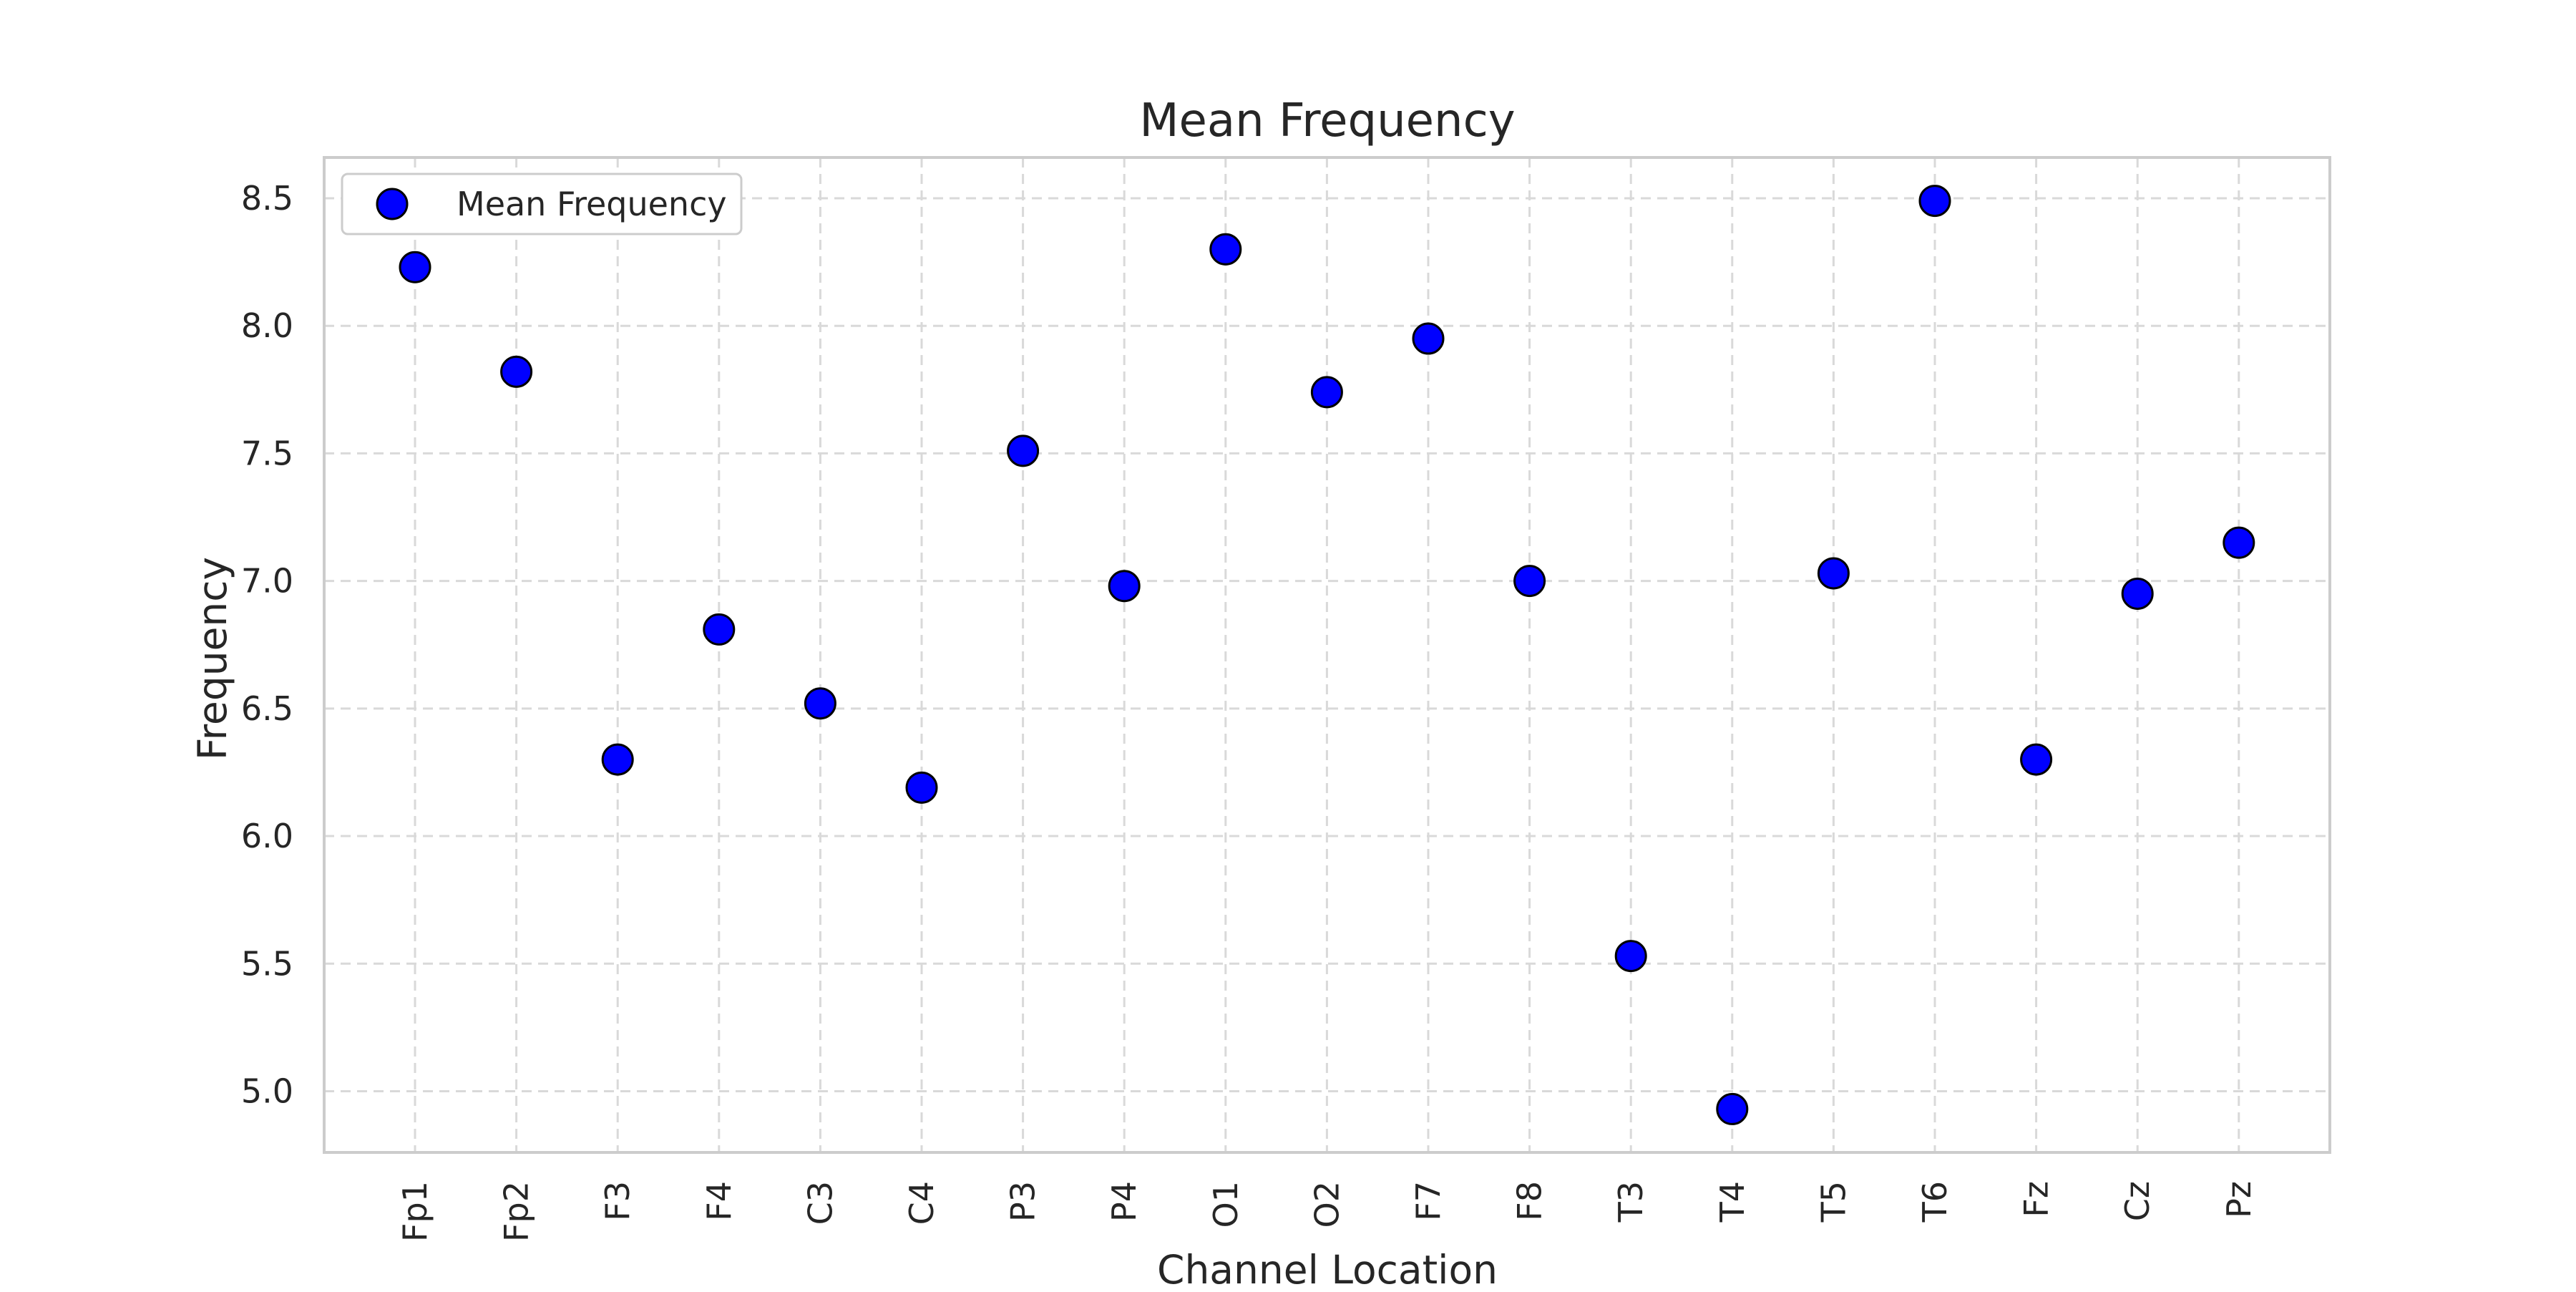 The width and height of the screenshot is (2576, 1292). What do you see at coordinates (1530, 1201) in the screenshot?
I see `x-tick-label: F8` at bounding box center [1530, 1201].